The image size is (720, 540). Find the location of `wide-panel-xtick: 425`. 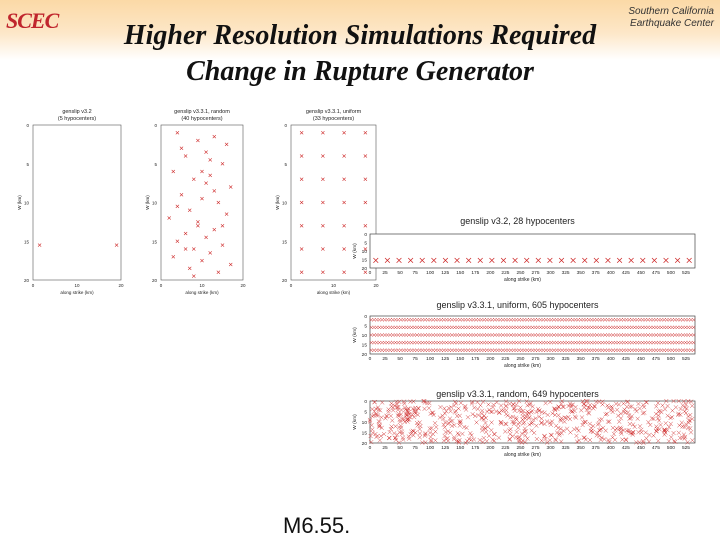

wide-panel-xtick: 425 is located at coordinates (626, 273).